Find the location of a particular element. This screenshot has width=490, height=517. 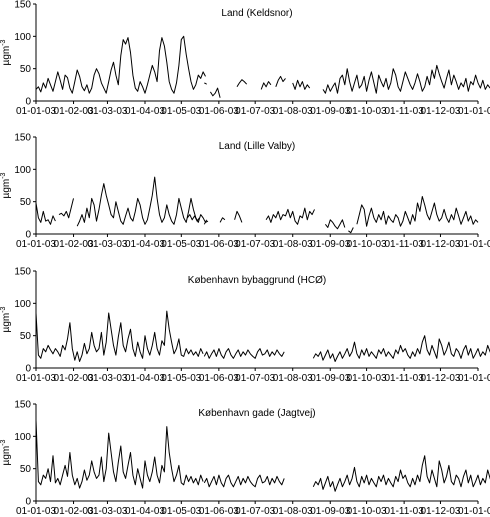

chart-title: København gade (Jagtvej) is located at coordinates (256, 413).